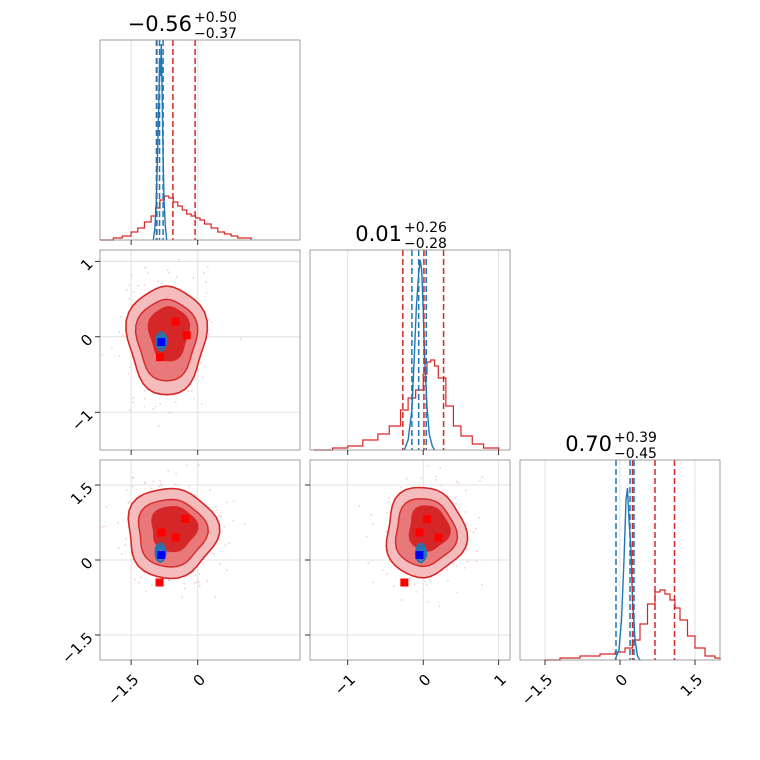 This screenshot has height=760, width=760. Describe the element at coordinates (215, 18) in the screenshot. I see `param-title-plus: +0.50` at that location.